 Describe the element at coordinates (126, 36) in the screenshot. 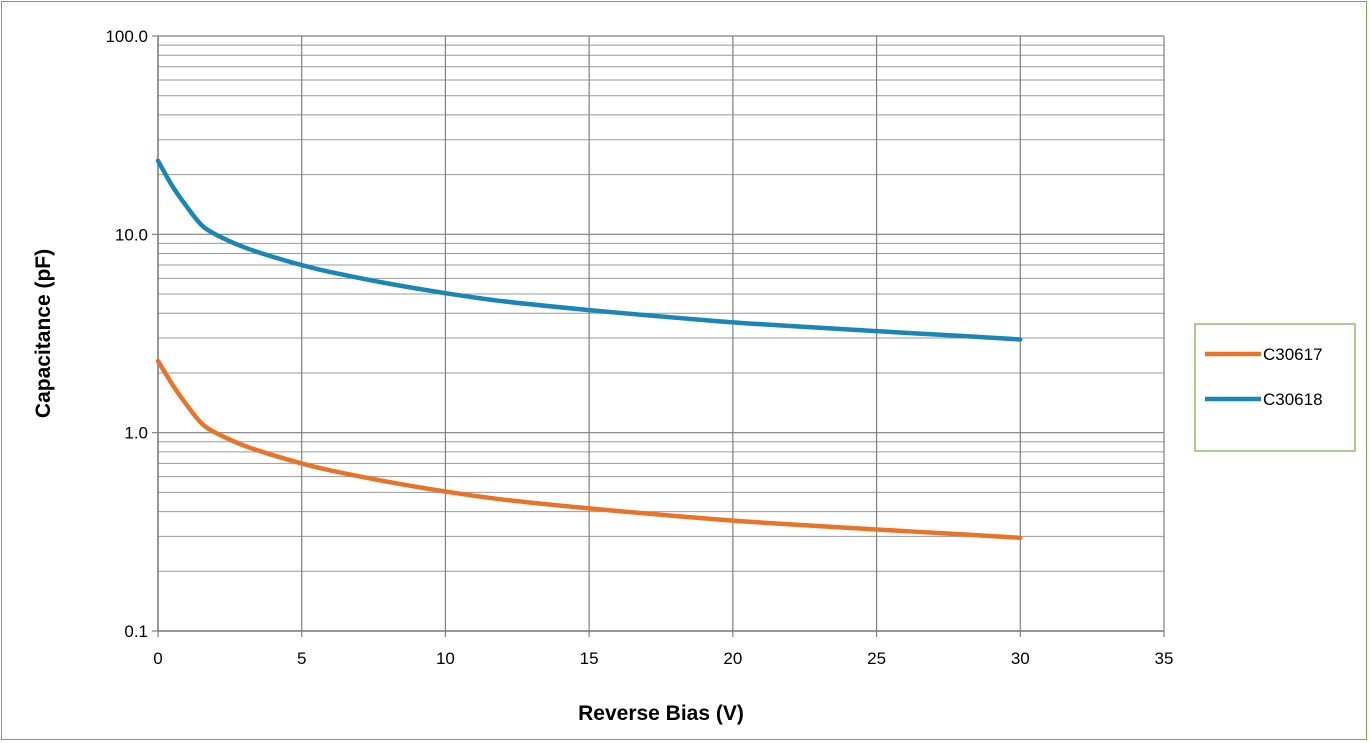

I see `y-tick-label: 100.0` at that location.